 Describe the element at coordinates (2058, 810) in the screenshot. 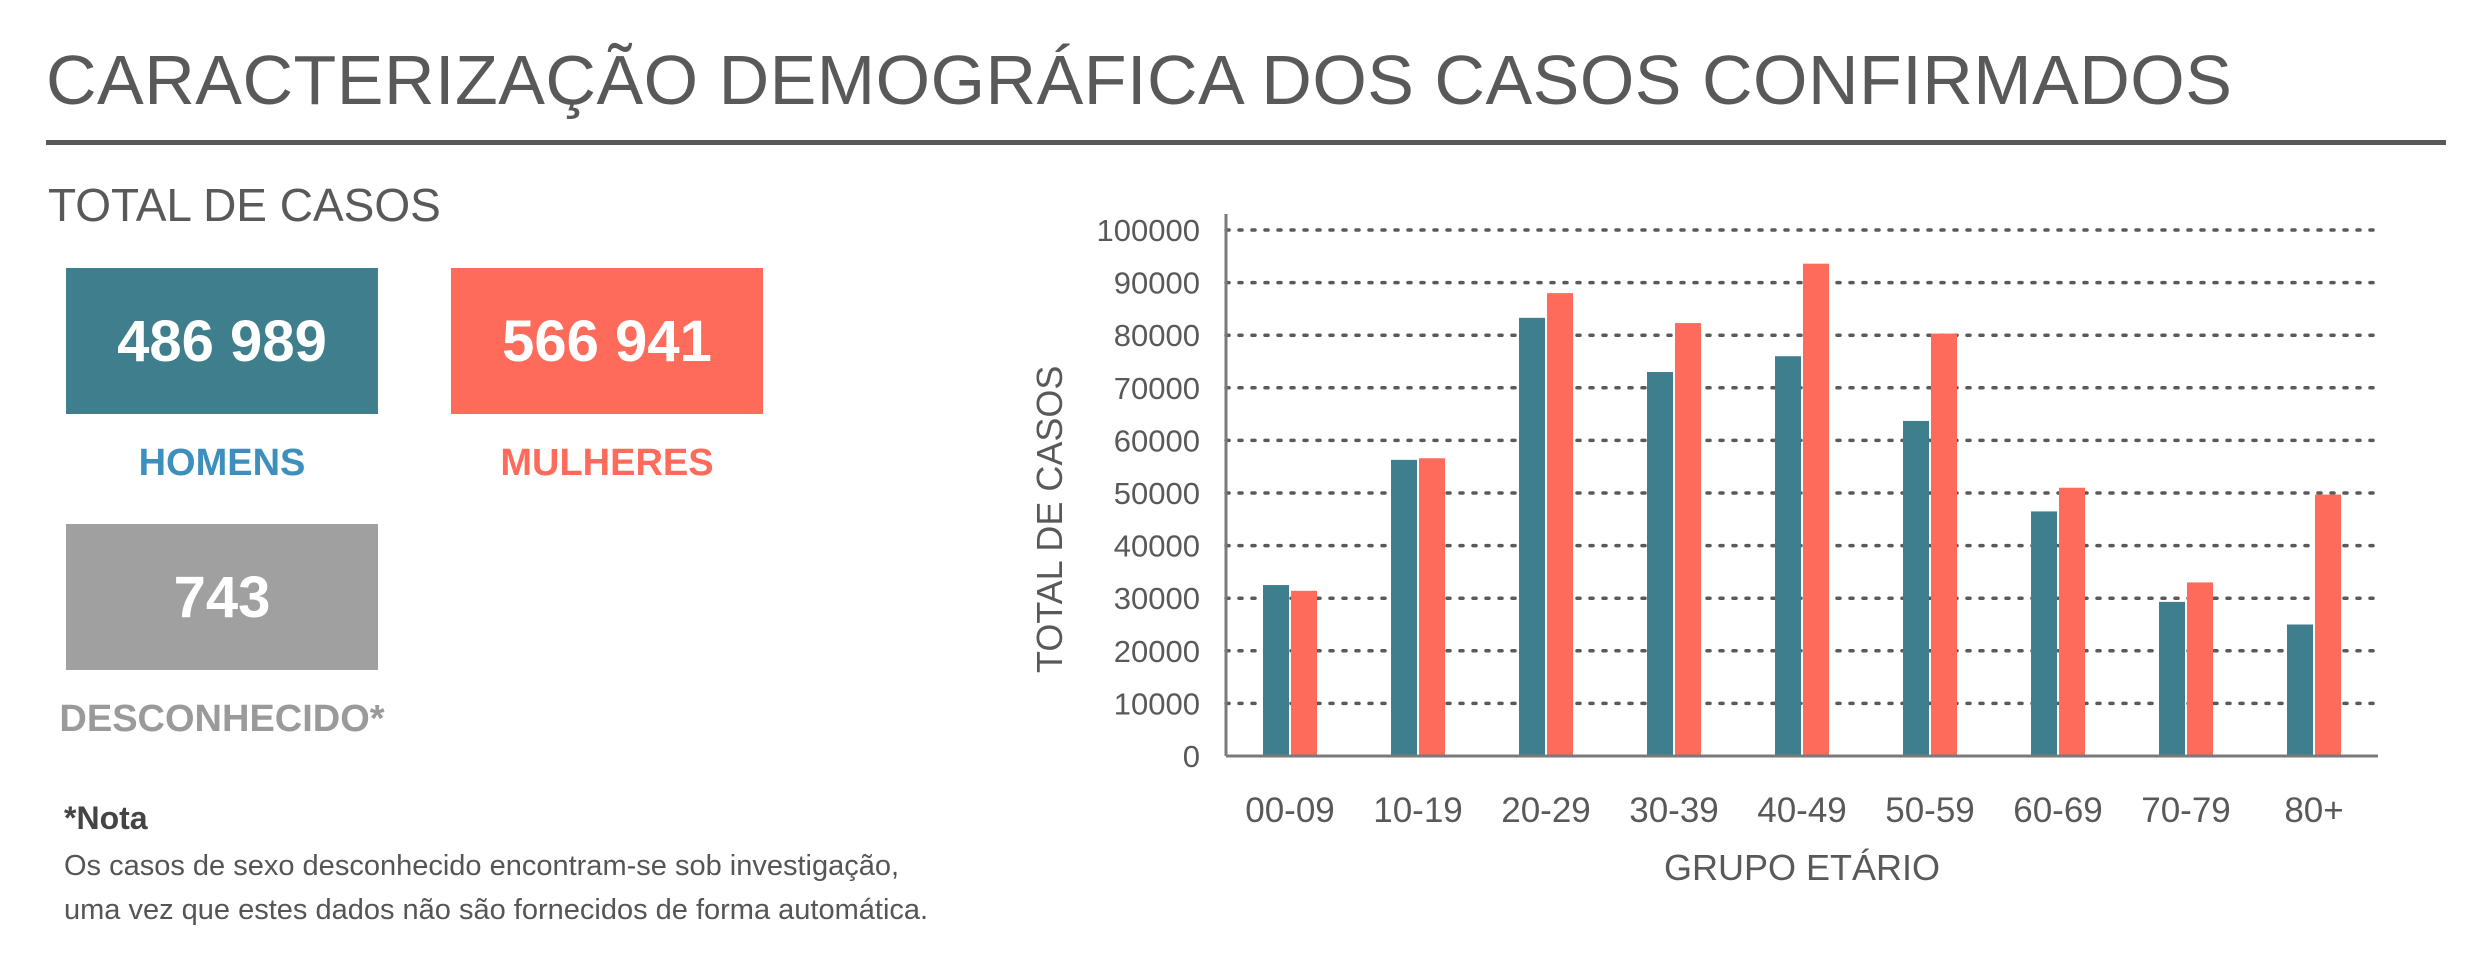

I see `x-tick-label: 60-69` at that location.